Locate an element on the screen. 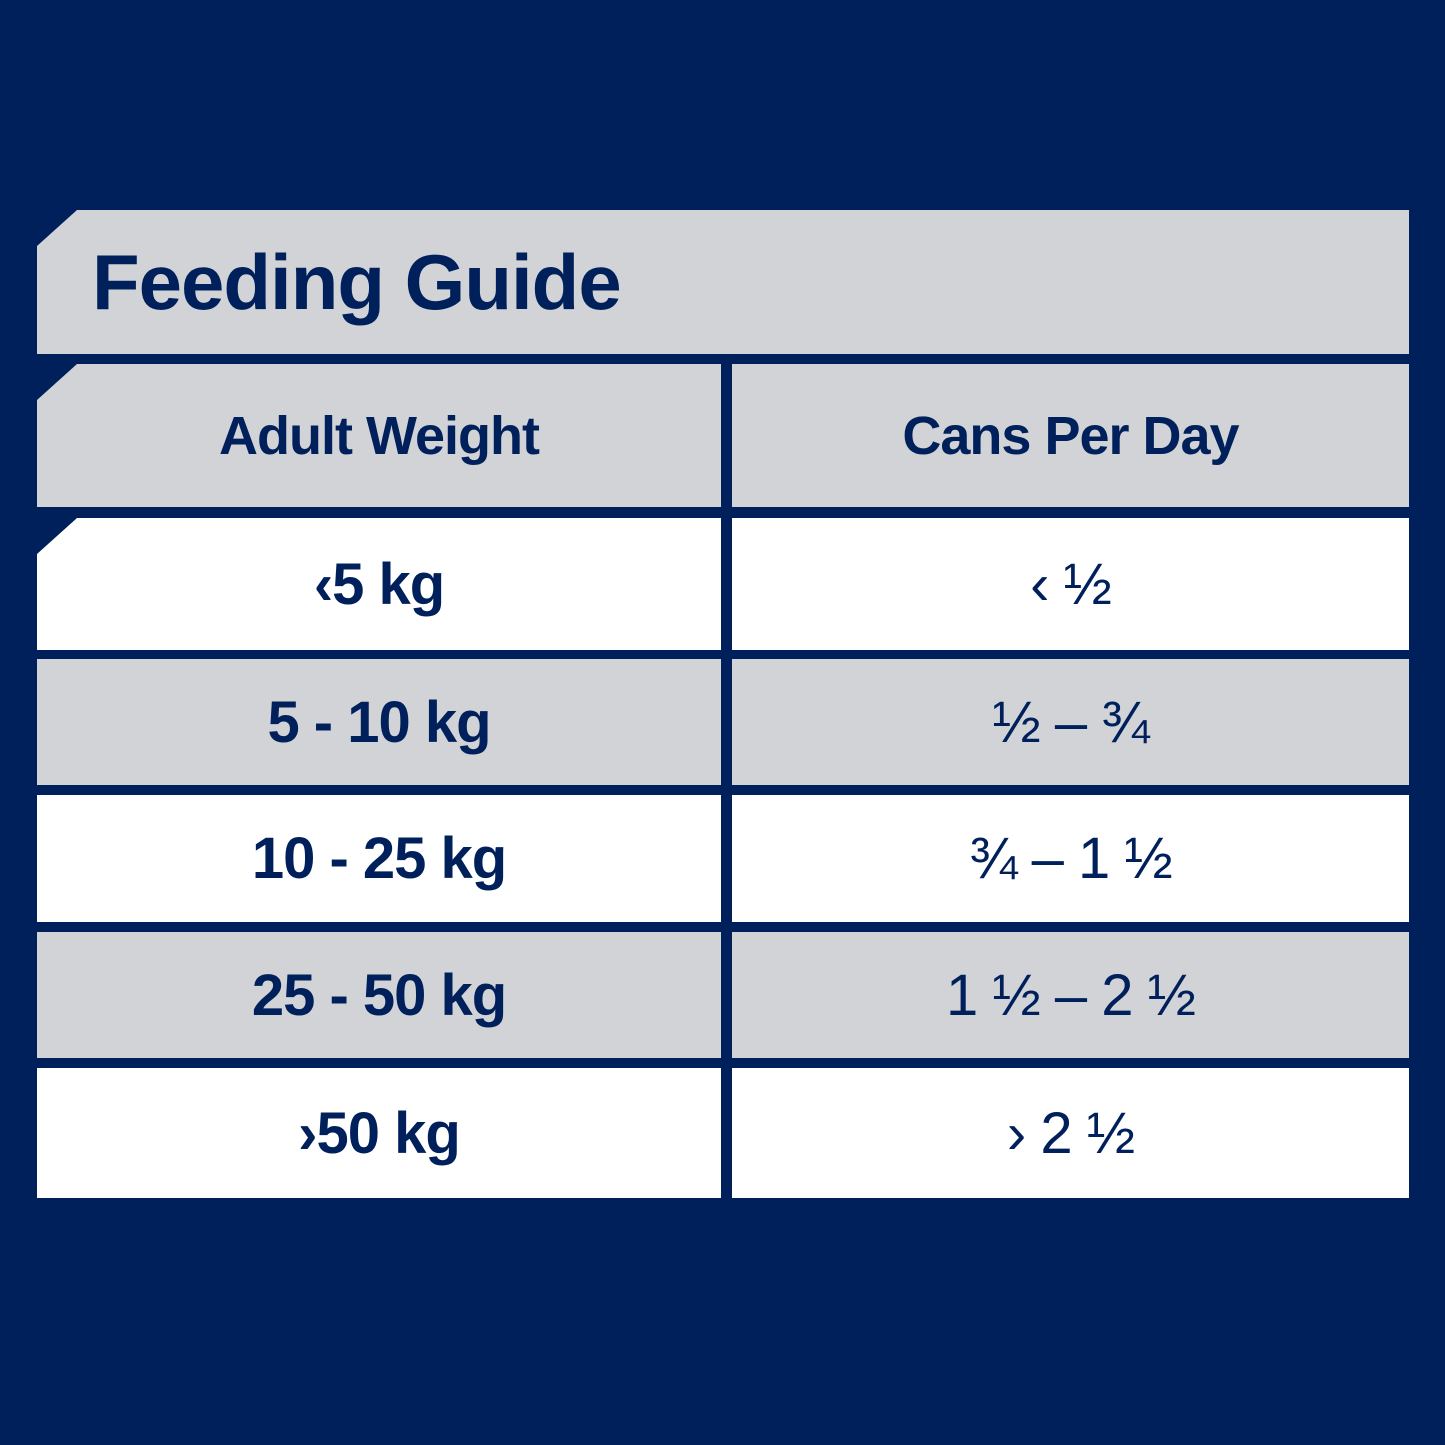 This screenshot has height=1445, width=1445. table-row-cans-cell: › 2 ½ is located at coordinates (1070, 1133).